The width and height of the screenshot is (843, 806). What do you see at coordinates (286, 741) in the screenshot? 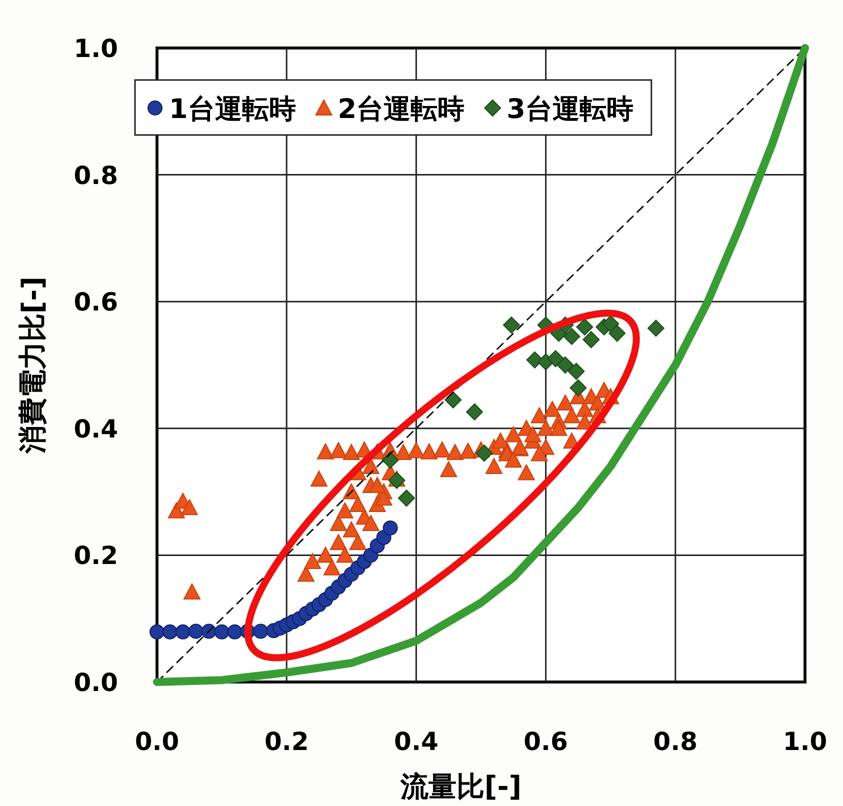
I see `x-tick-label: 0.2` at bounding box center [286, 741].